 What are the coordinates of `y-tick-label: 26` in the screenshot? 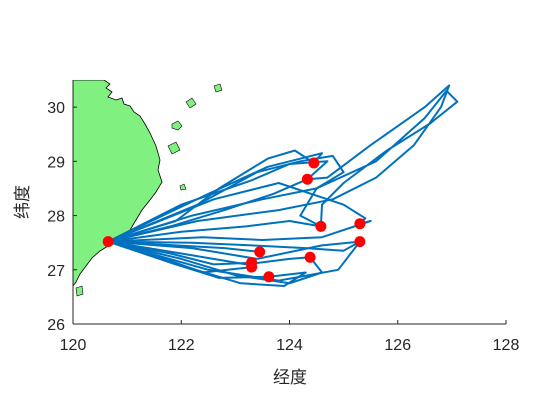 It's located at (56, 325).